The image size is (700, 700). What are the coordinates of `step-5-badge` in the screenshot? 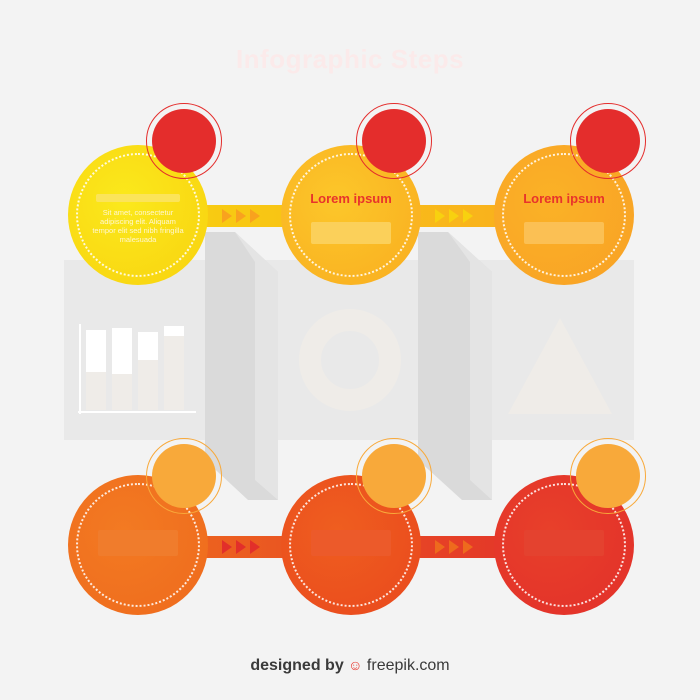 It's located at (394, 476).